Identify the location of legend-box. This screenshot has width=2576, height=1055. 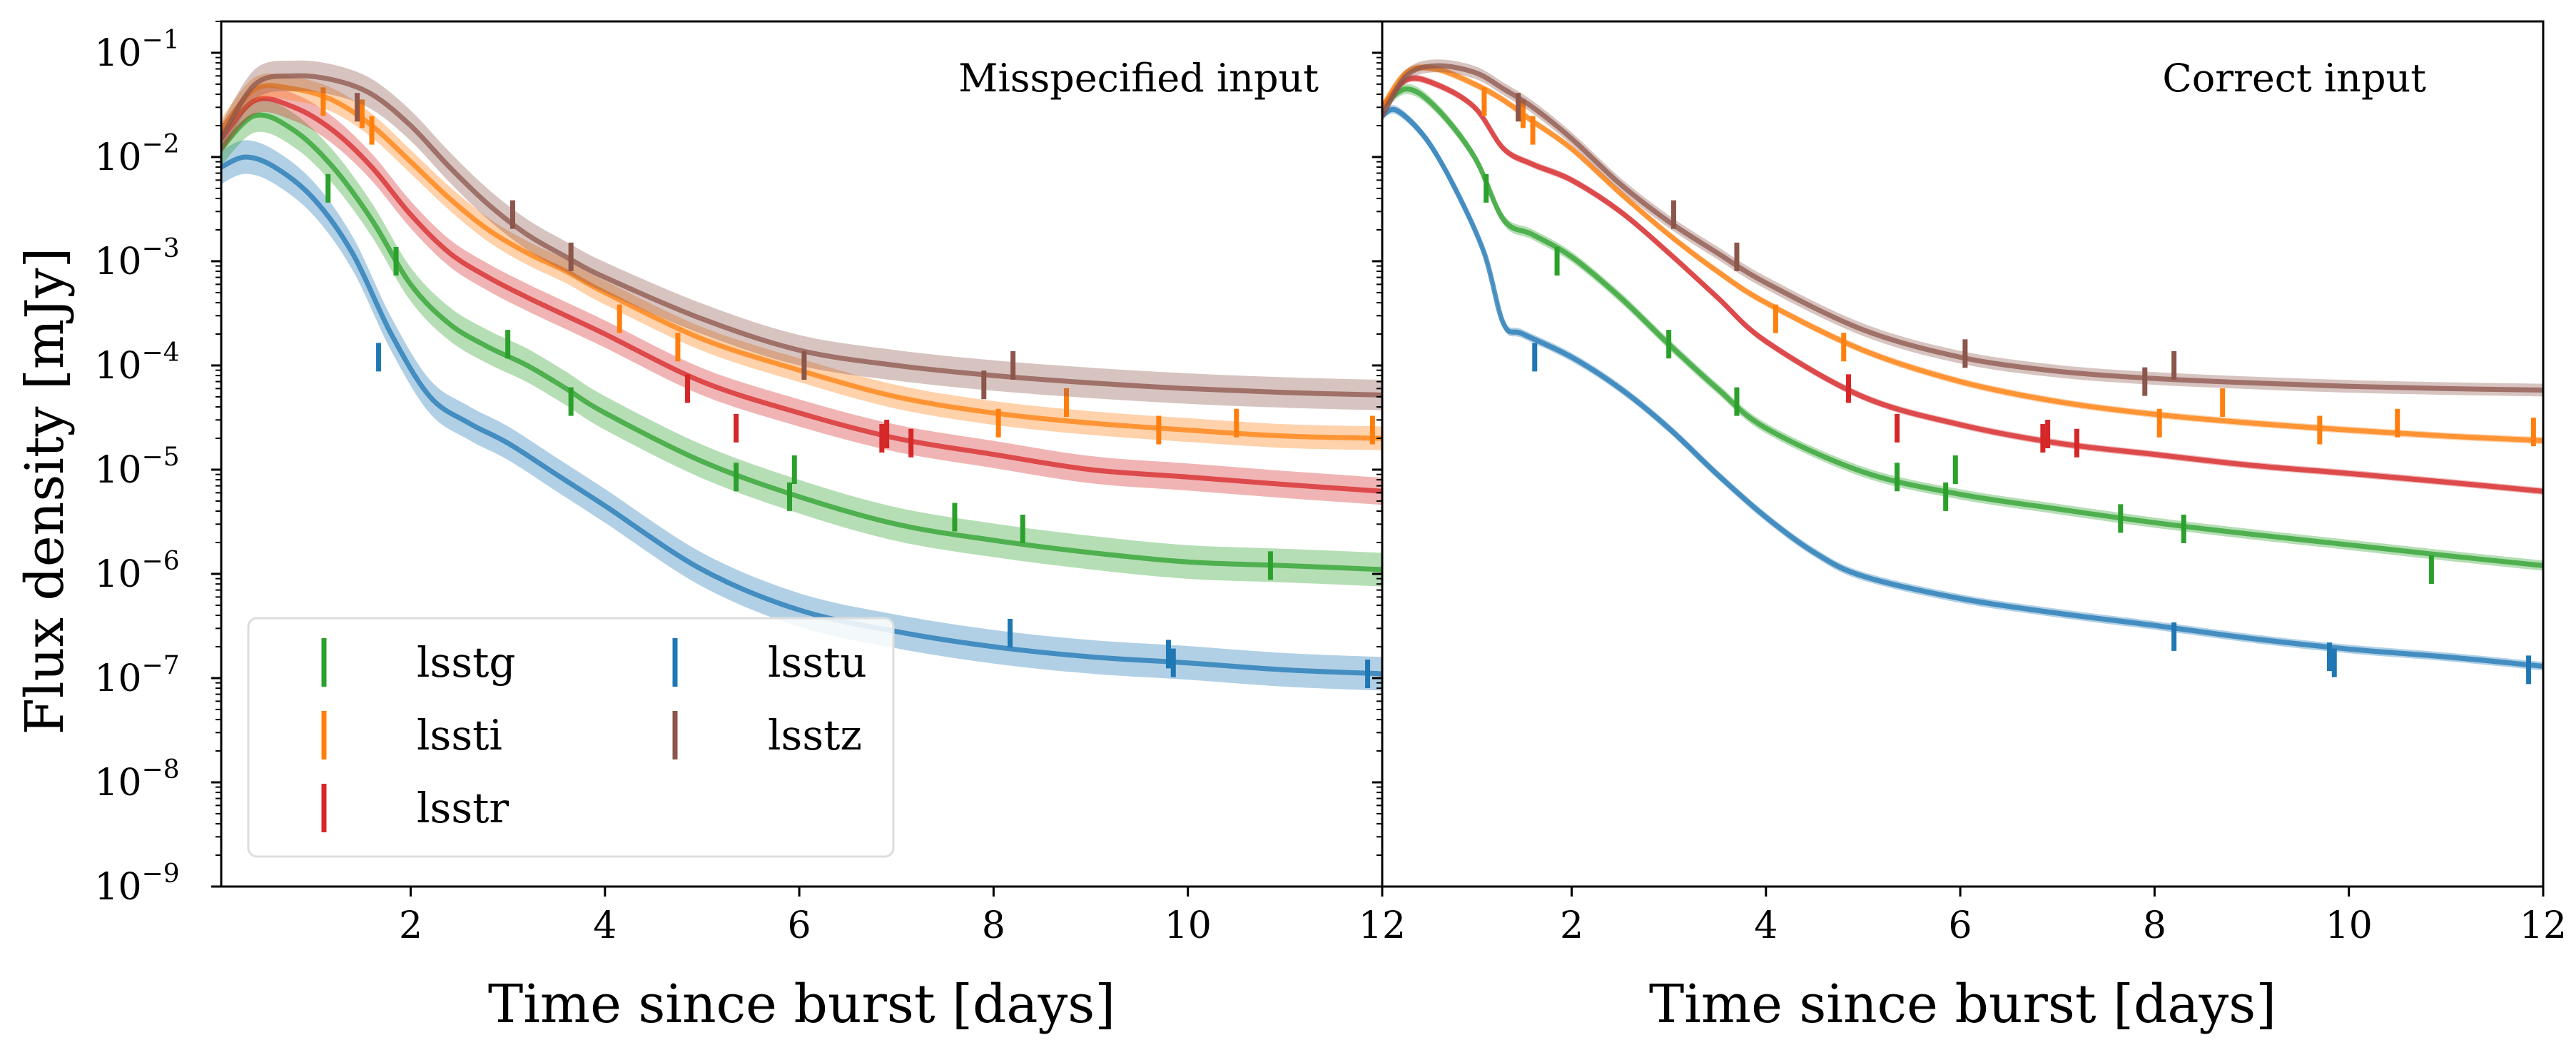
(571, 737).